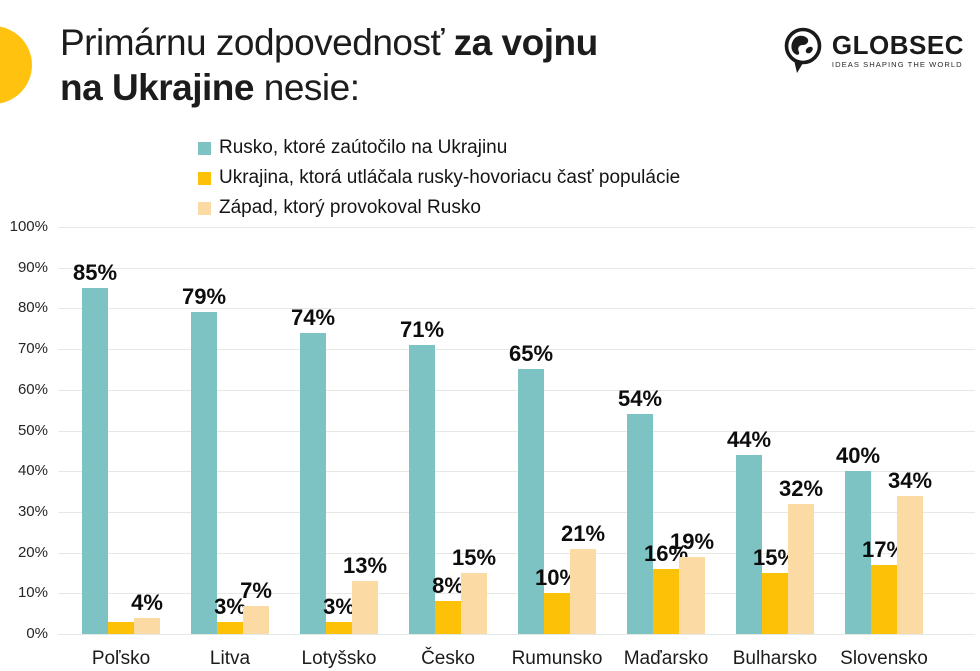 The width and height of the screenshot is (980, 671). Describe the element at coordinates (749, 439) in the screenshot. I see `value-label: 44%` at that location.